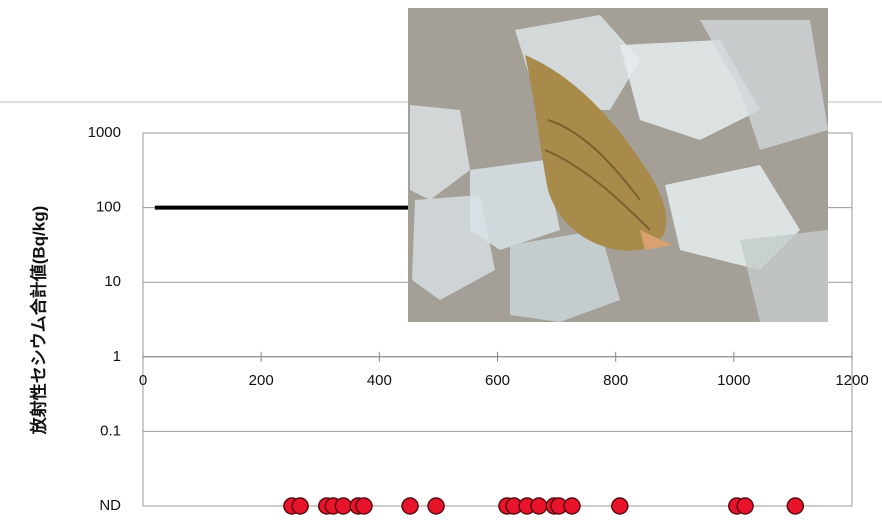 The height and width of the screenshot is (525, 882). I want to click on x-tick-label: 200, so click(261, 380).